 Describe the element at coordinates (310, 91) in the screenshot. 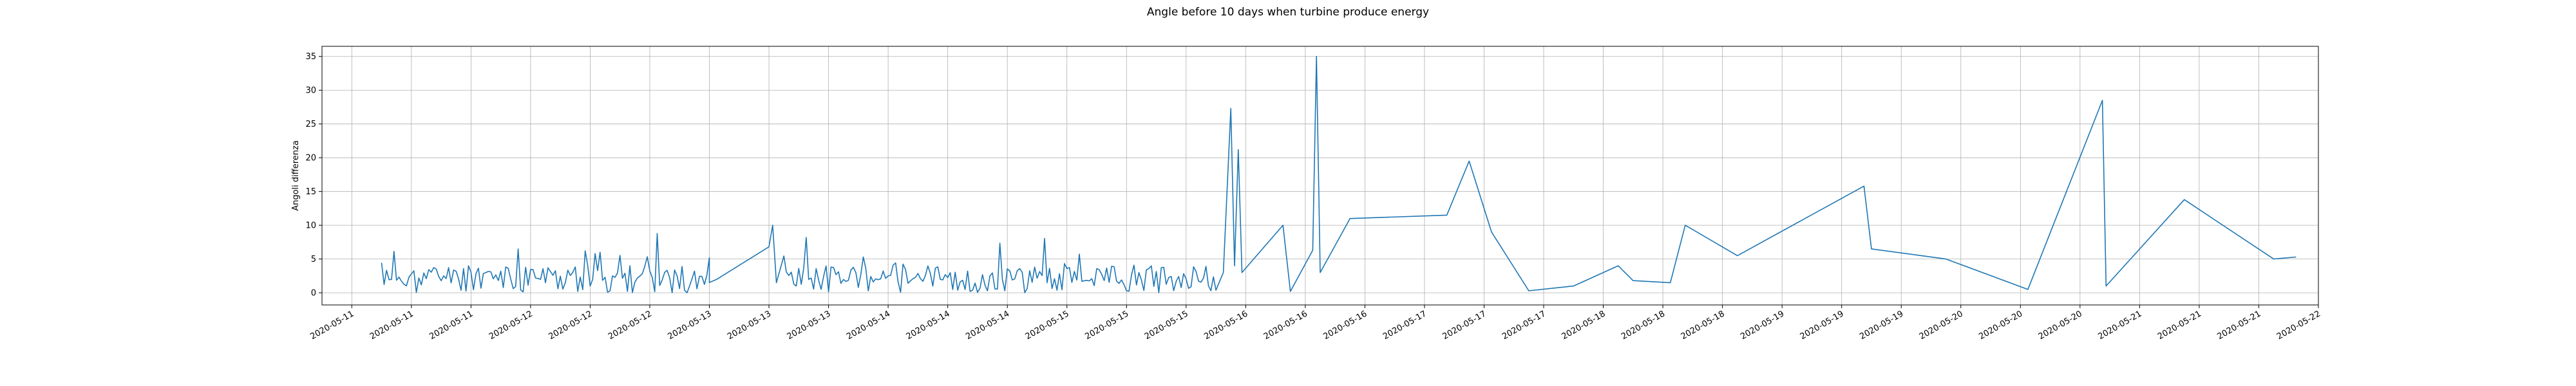

I see `y-tick-label: 30` at that location.